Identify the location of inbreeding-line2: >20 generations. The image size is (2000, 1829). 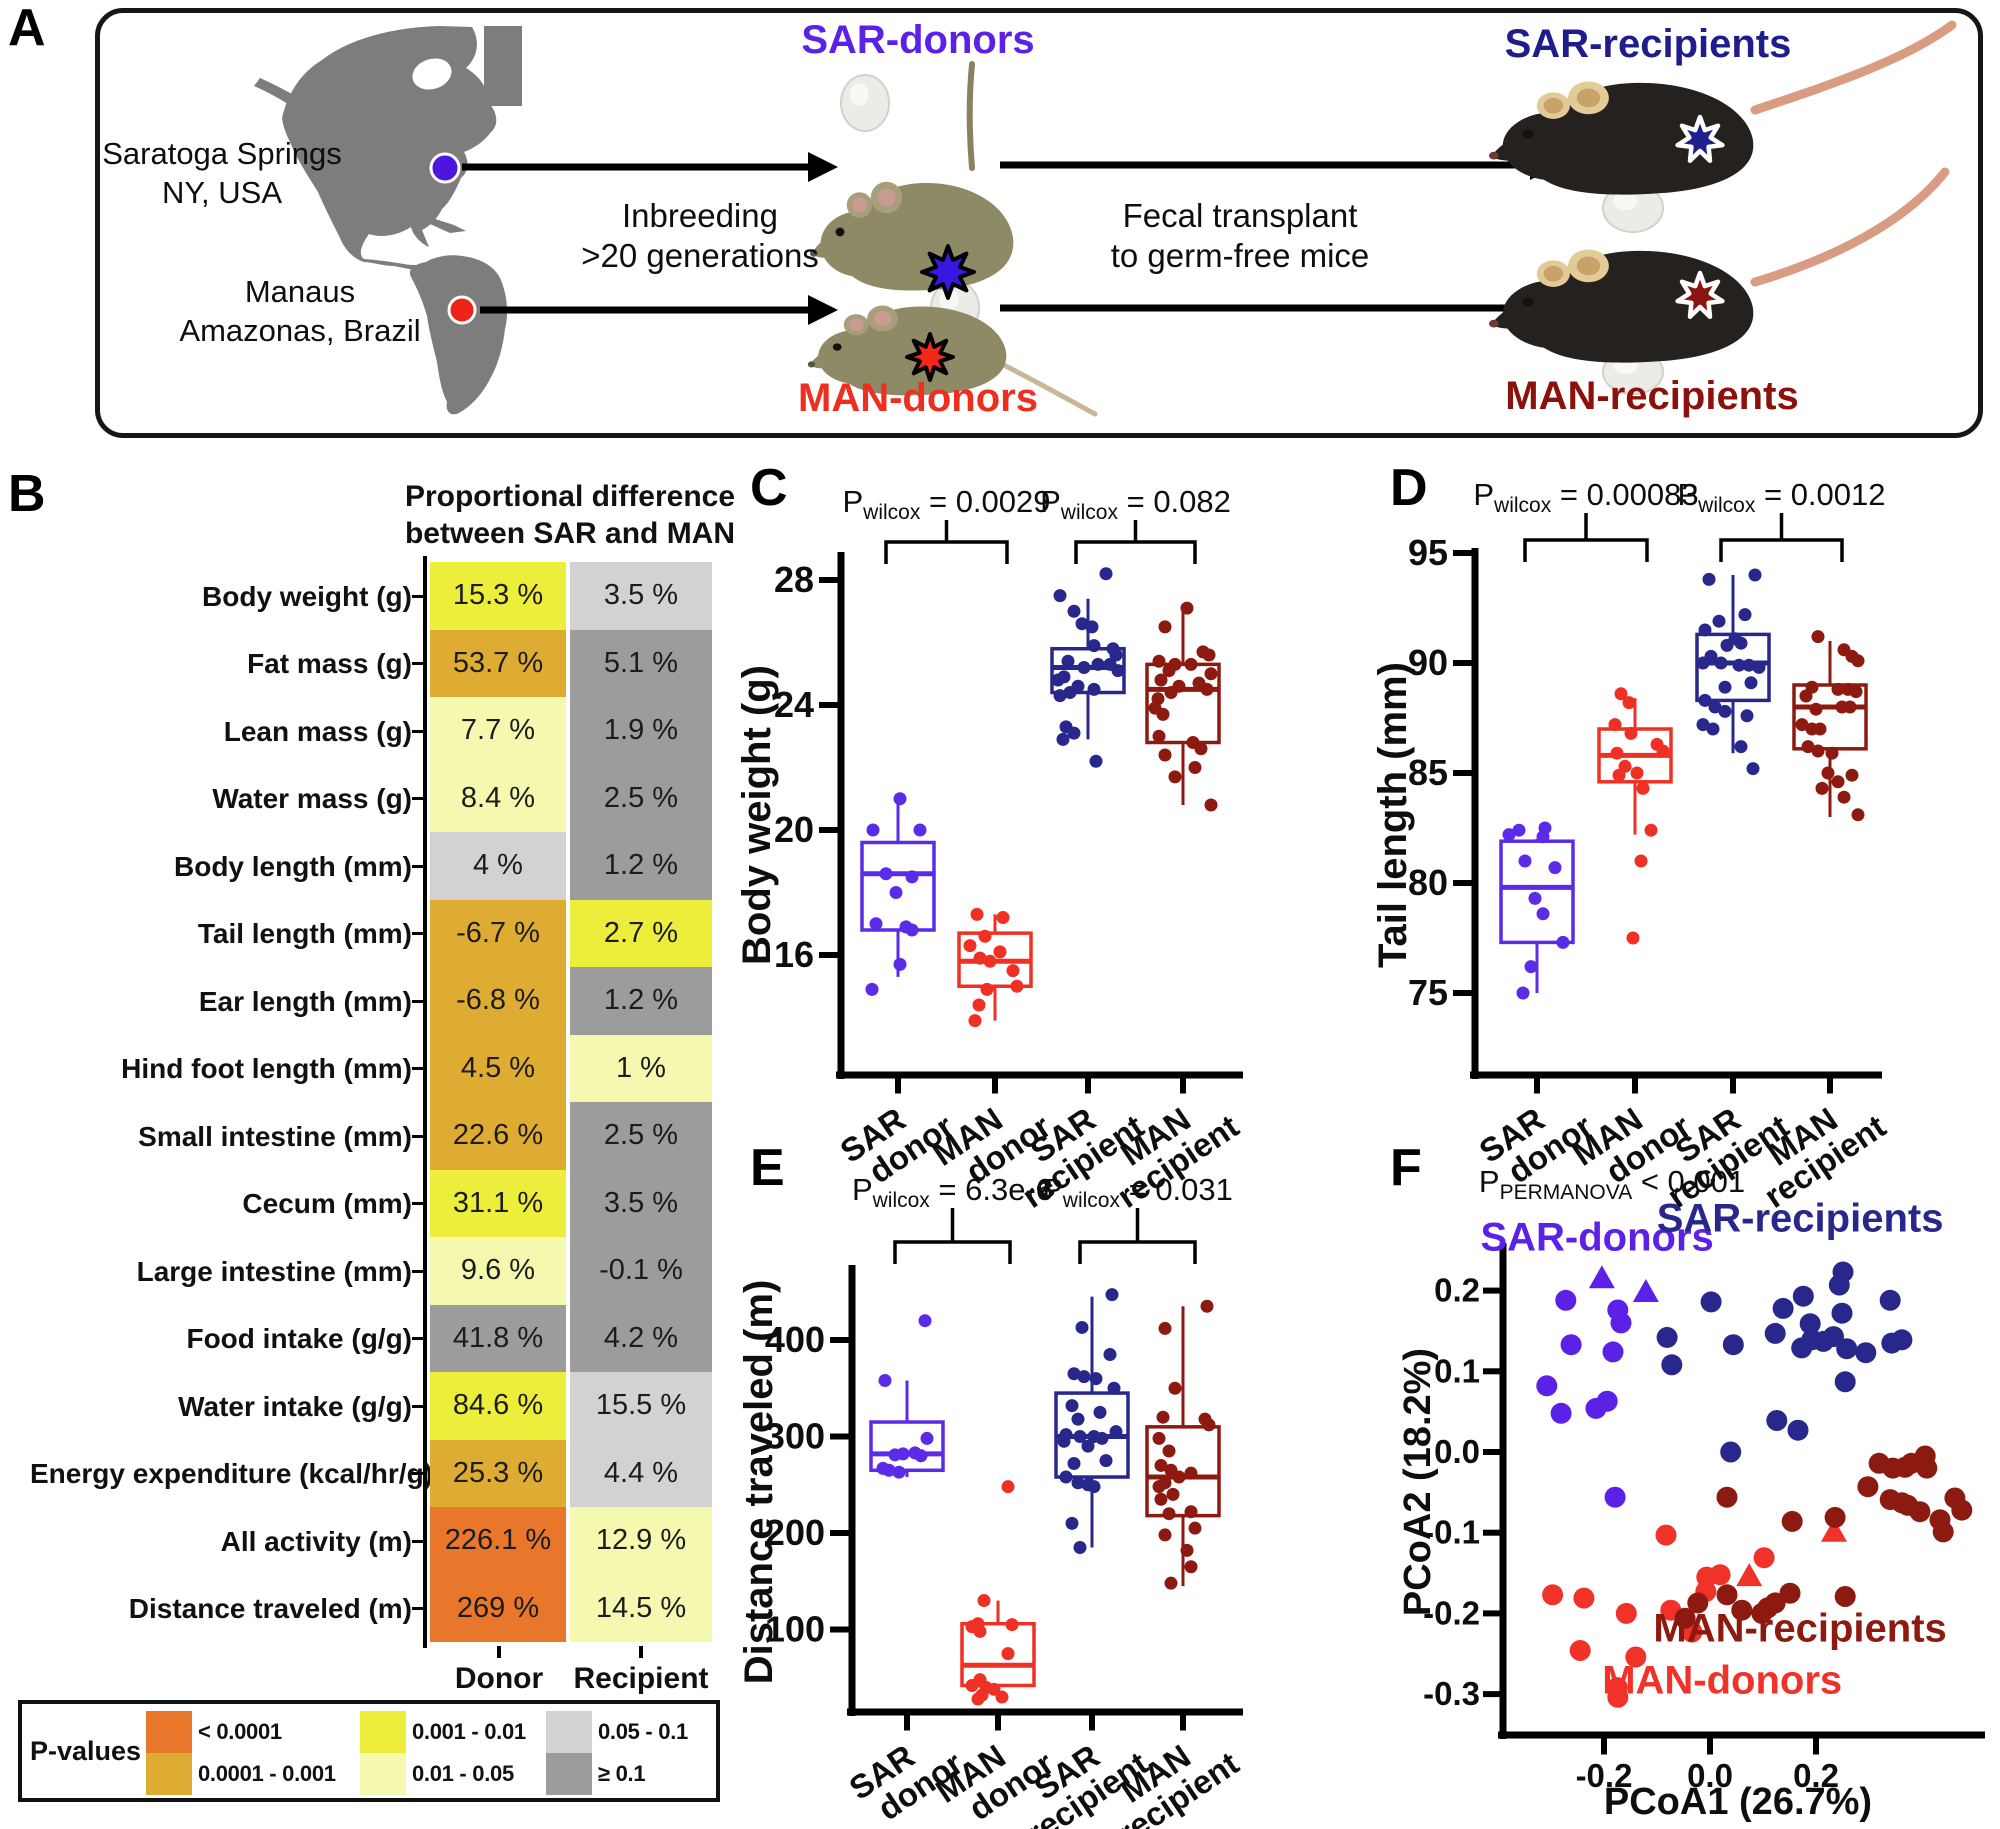
(700, 255).